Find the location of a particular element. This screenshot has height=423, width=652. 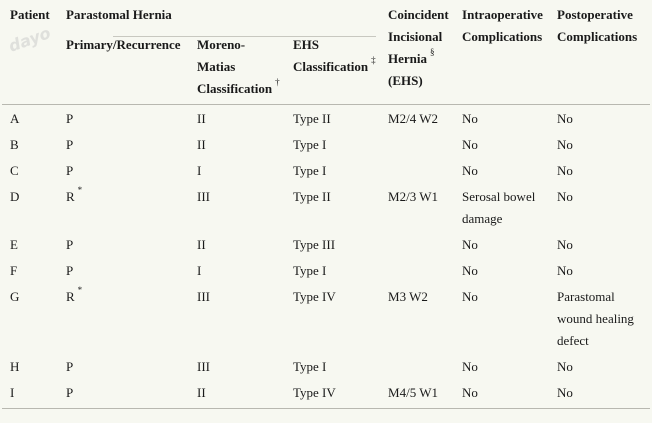

cell-coincident: M2/4 W2 is located at coordinates (413, 118).